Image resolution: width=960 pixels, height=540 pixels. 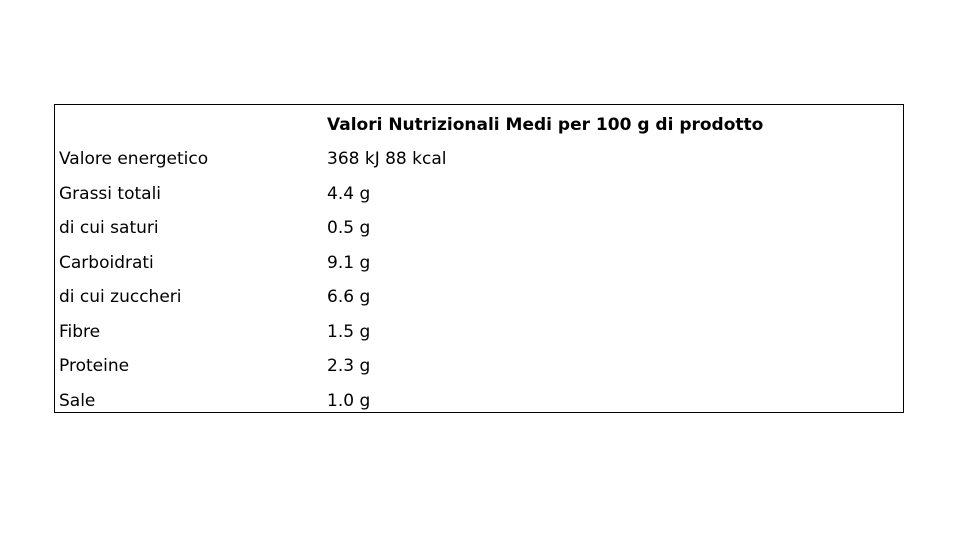 I want to click on cell: 0.5 g, so click(x=349, y=228).